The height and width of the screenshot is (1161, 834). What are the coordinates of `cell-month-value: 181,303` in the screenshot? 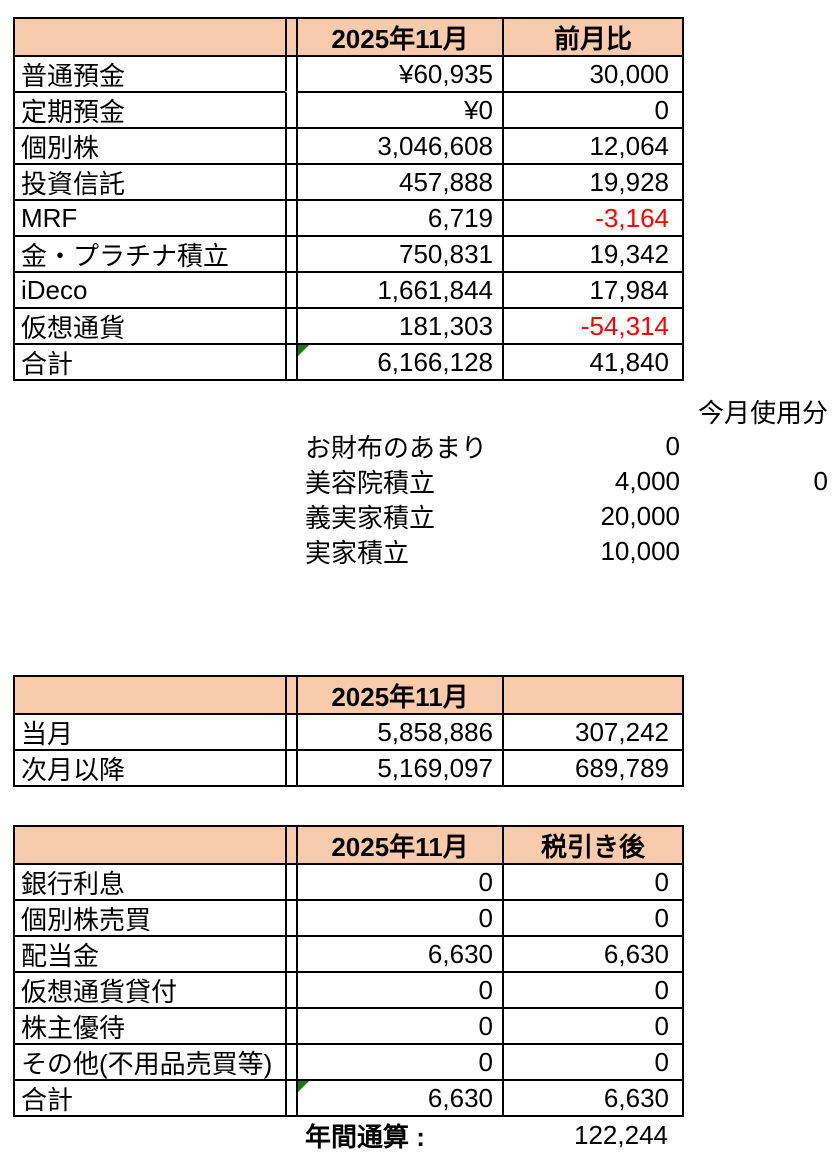 It's located at (399, 325).